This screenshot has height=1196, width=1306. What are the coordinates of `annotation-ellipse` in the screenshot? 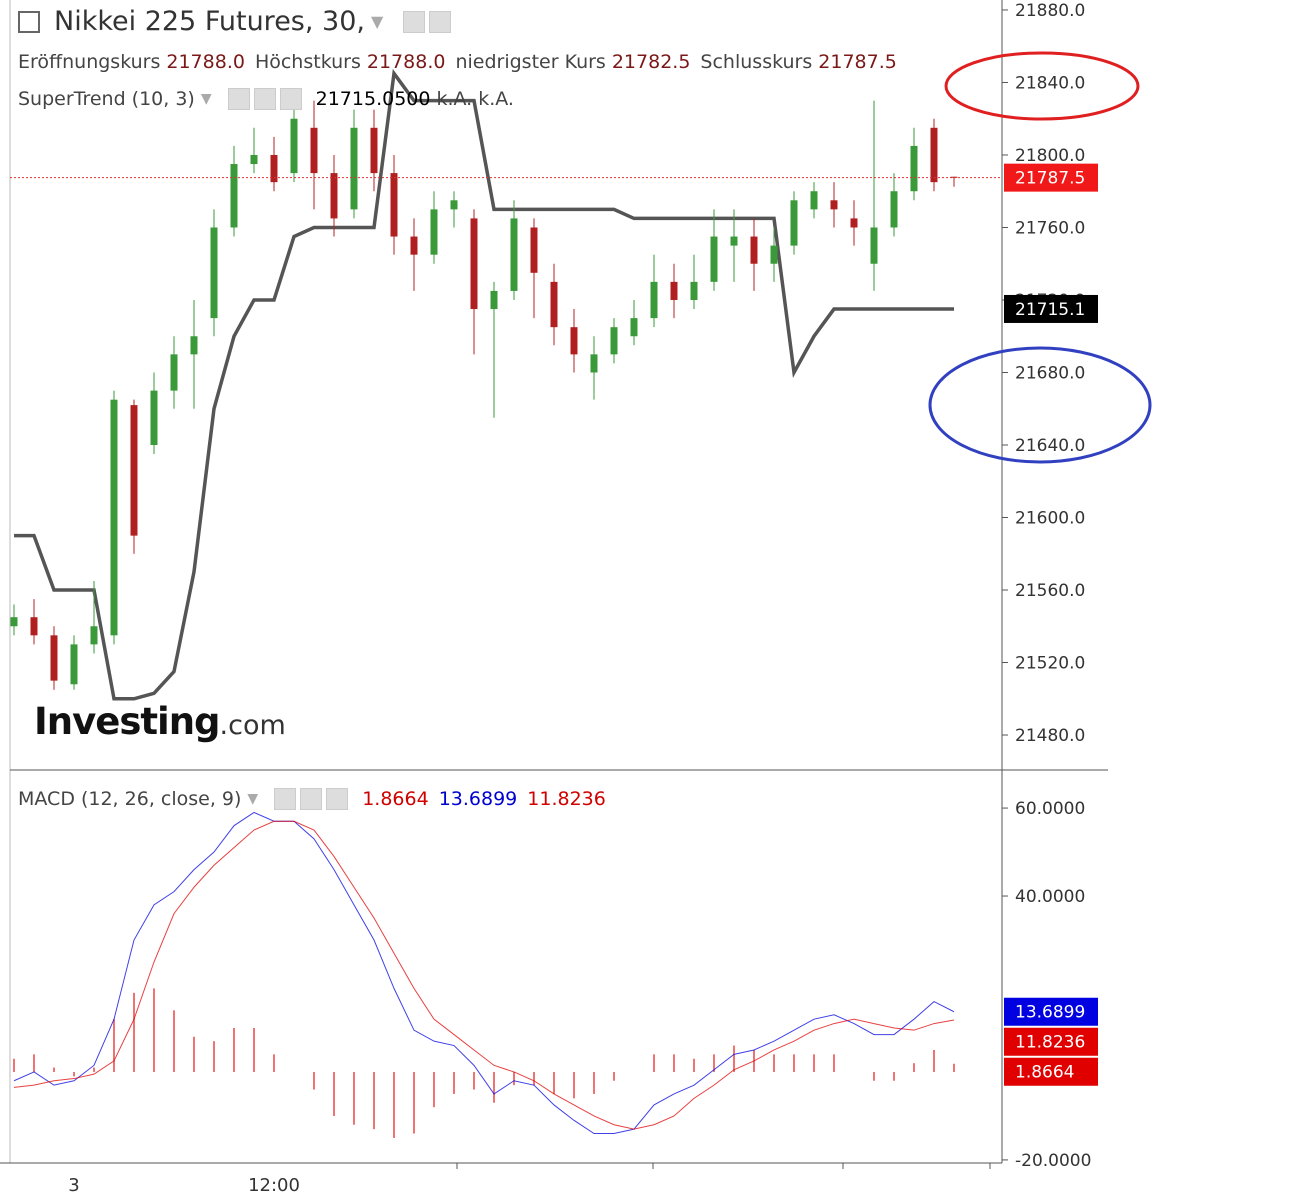 It's located at (1040, 405).